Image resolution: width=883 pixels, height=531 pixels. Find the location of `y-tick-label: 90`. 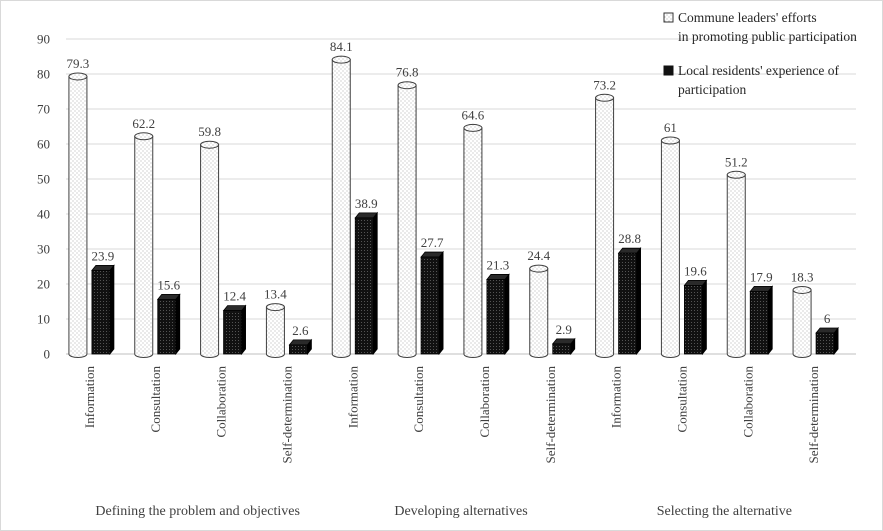

y-tick-label: 90 is located at coordinates (43, 39).